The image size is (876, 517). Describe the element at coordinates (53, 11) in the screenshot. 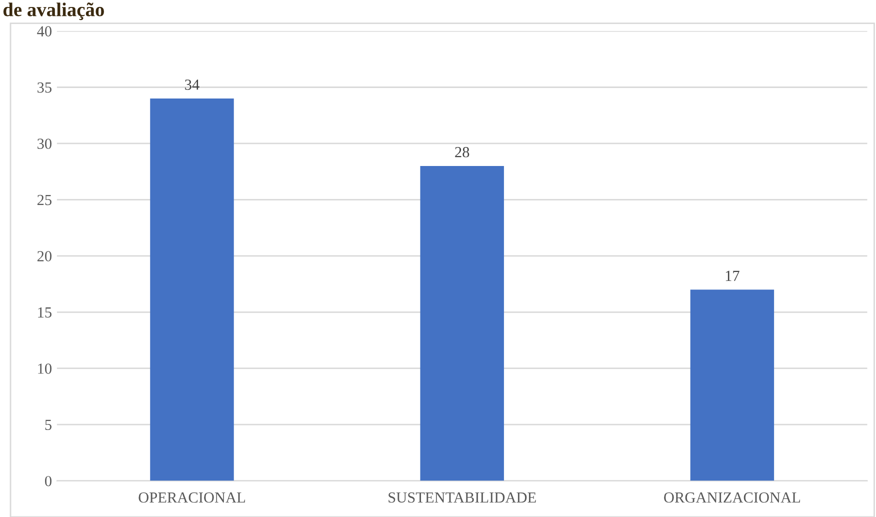

I see `chart-title: de avaliação` at that location.